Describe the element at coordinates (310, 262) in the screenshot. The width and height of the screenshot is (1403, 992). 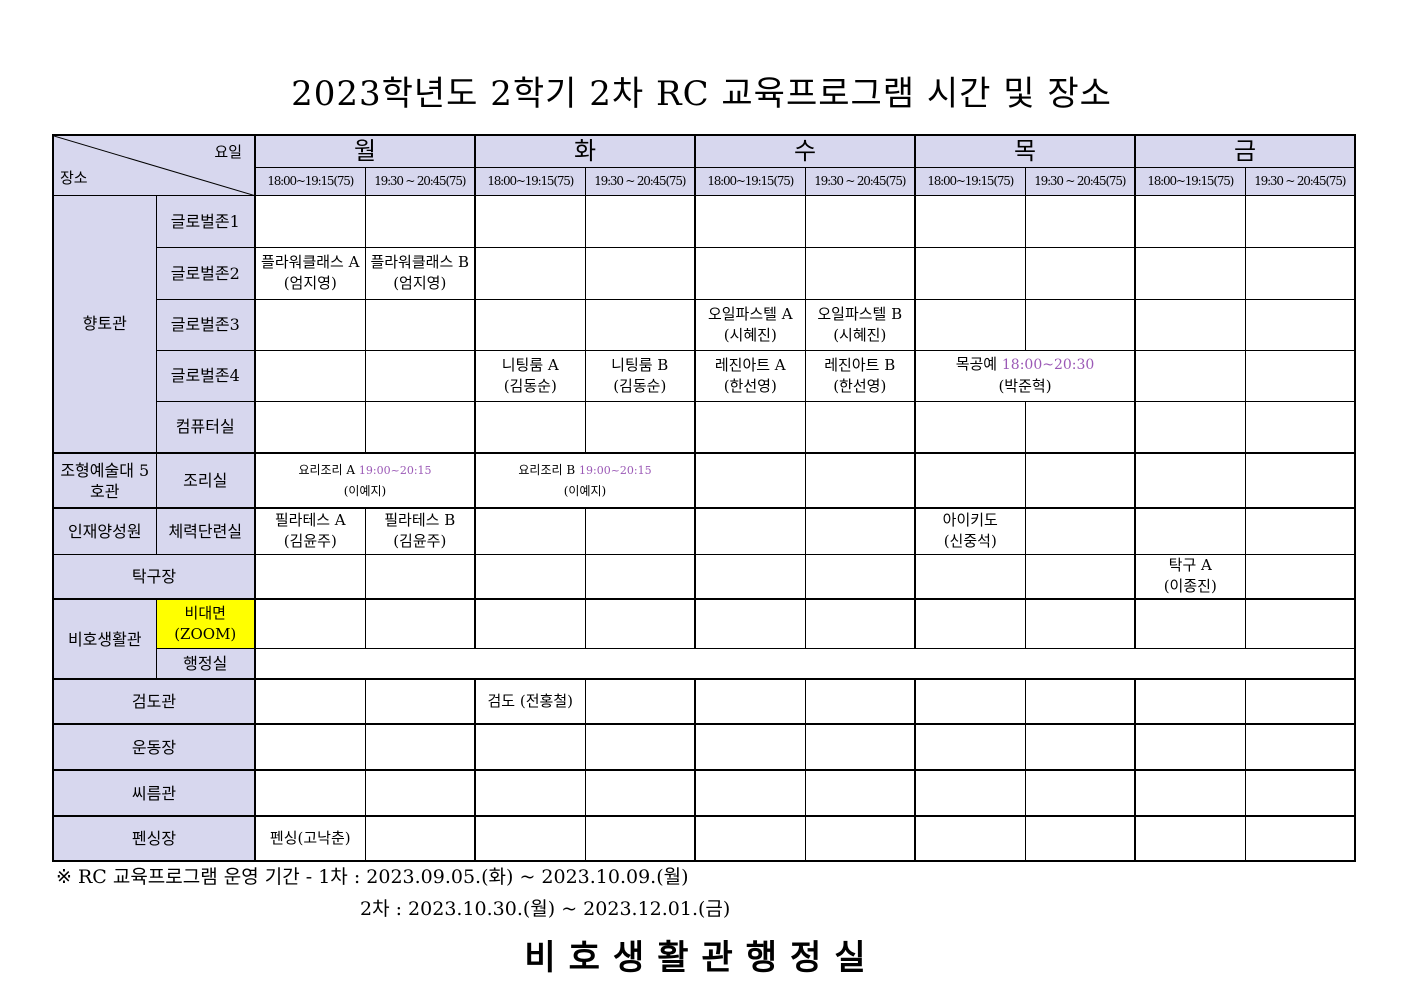
I see `program-name: 플라워클래스 A` at that location.